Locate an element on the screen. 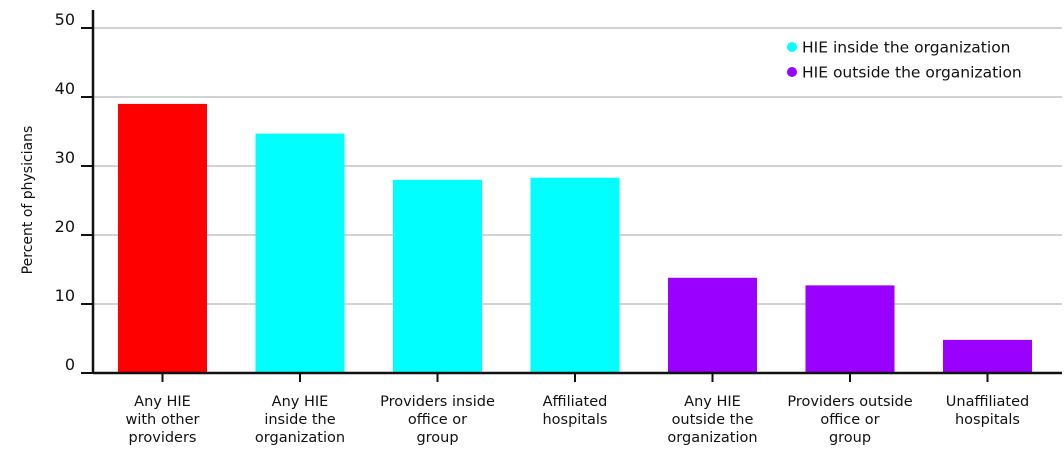  y-tick-label: 30 is located at coordinates (65, 157).